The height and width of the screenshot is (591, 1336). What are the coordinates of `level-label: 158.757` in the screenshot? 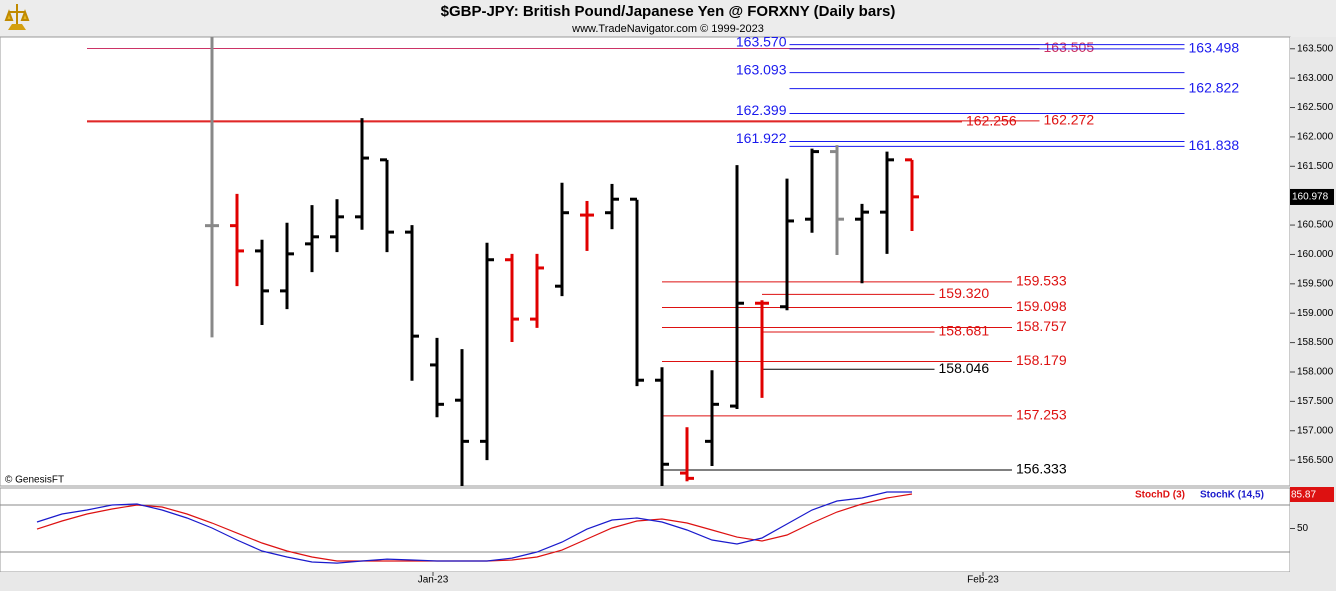 It's located at (1041, 326).